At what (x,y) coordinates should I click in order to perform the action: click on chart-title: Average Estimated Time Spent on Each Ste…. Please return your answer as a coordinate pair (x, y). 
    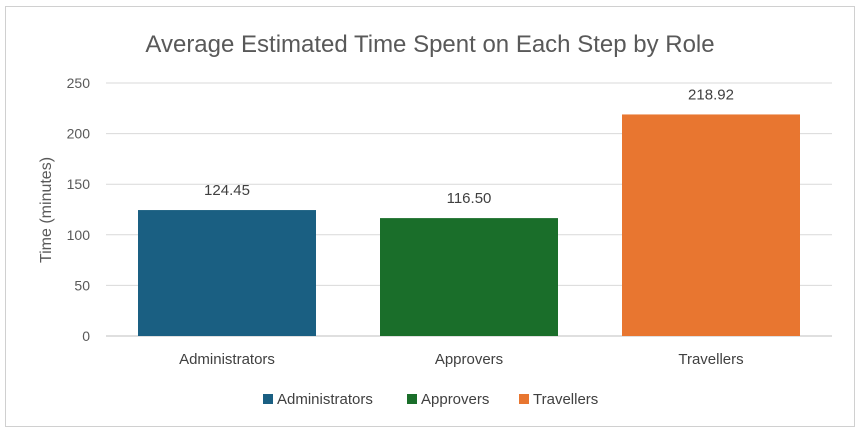
    Looking at the image, I should click on (429, 44).